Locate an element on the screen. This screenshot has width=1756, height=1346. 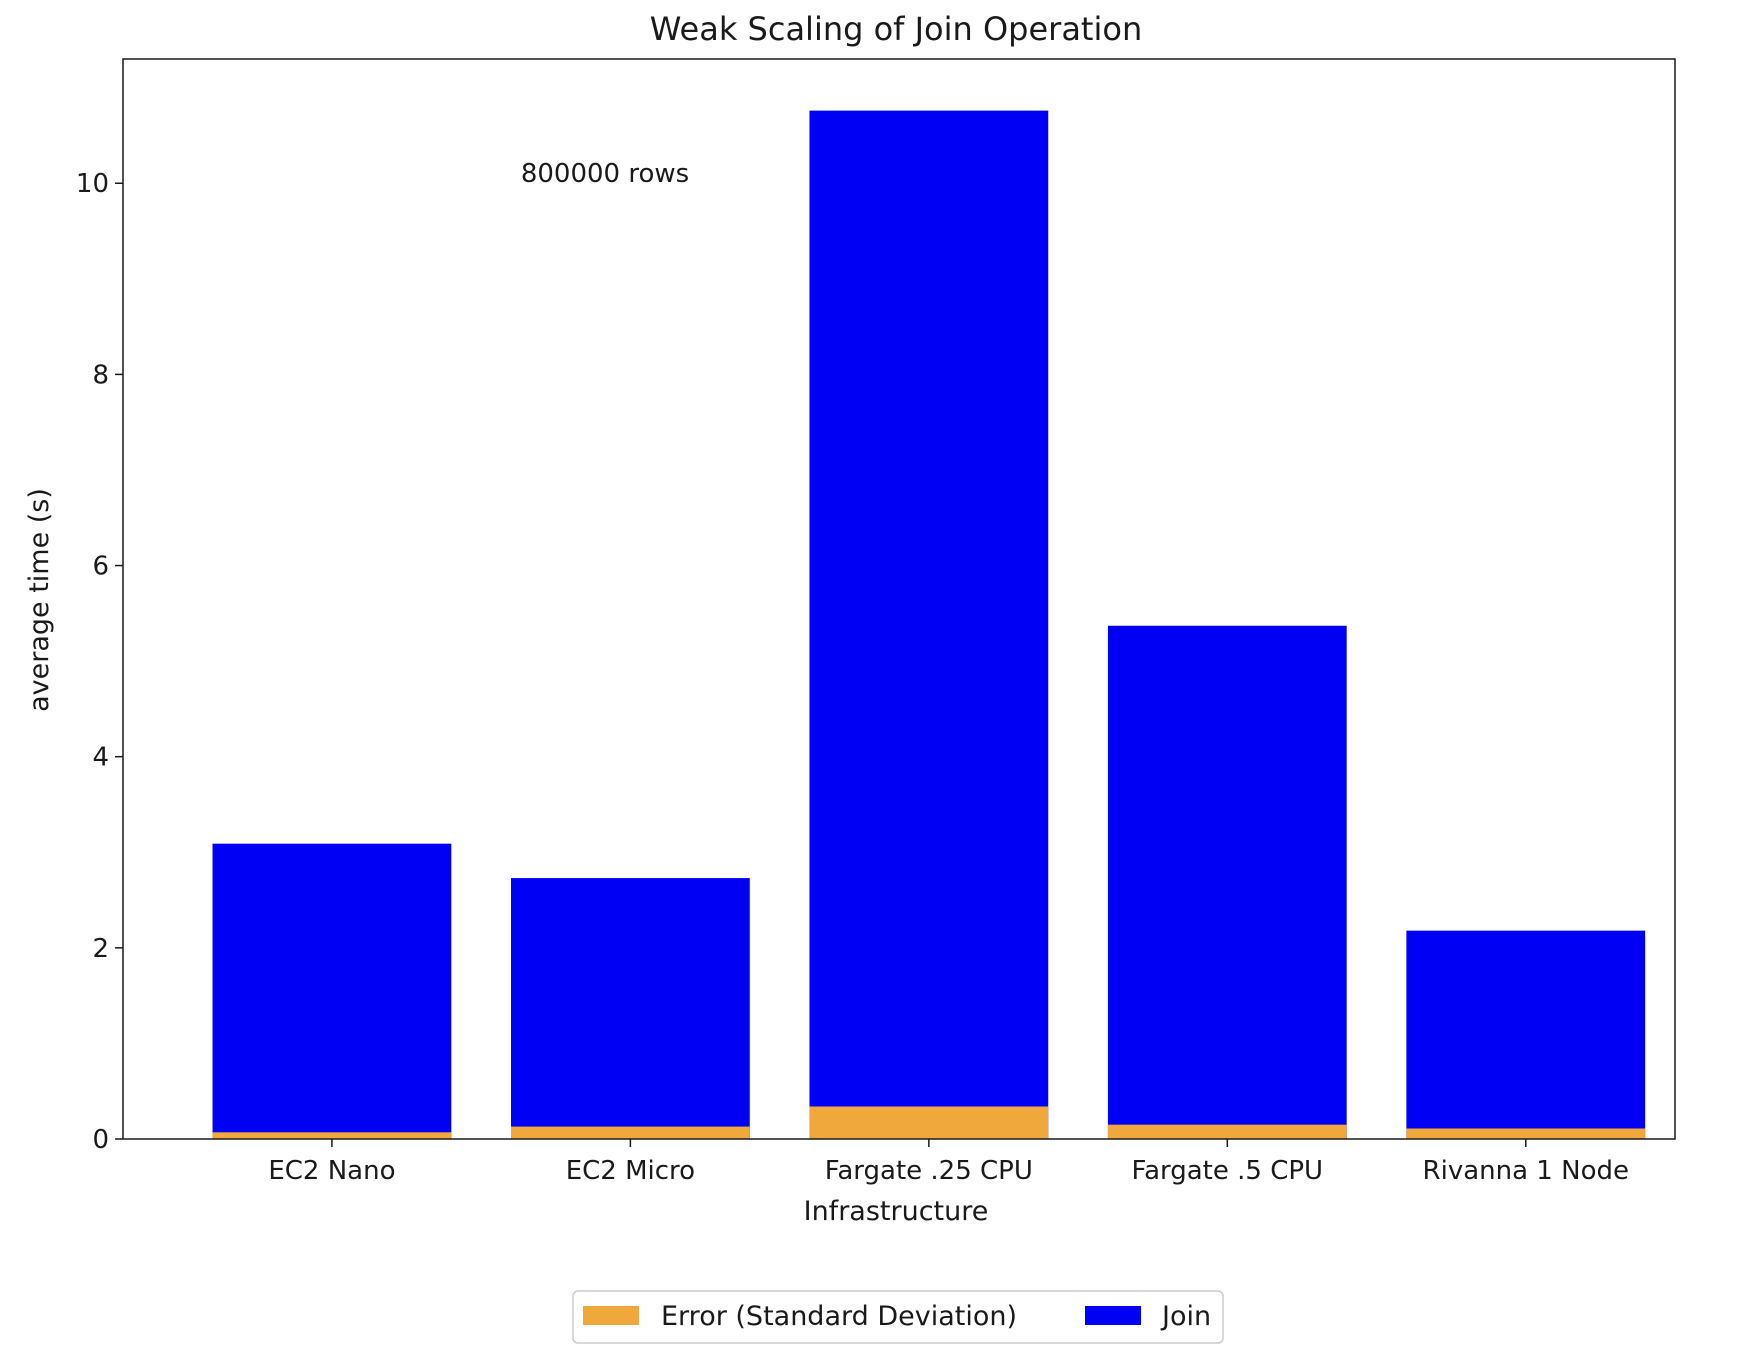
x-tick-label-1: EC2 Micro is located at coordinates (630, 1171).